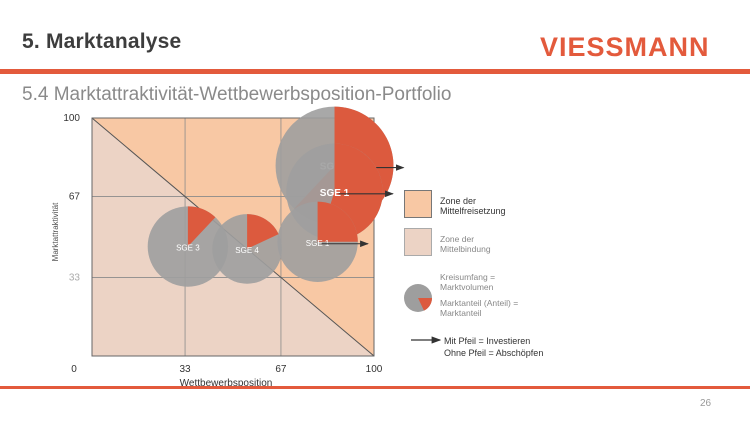  I want to click on viessmann-logo: VIESSMANN, so click(625, 47).